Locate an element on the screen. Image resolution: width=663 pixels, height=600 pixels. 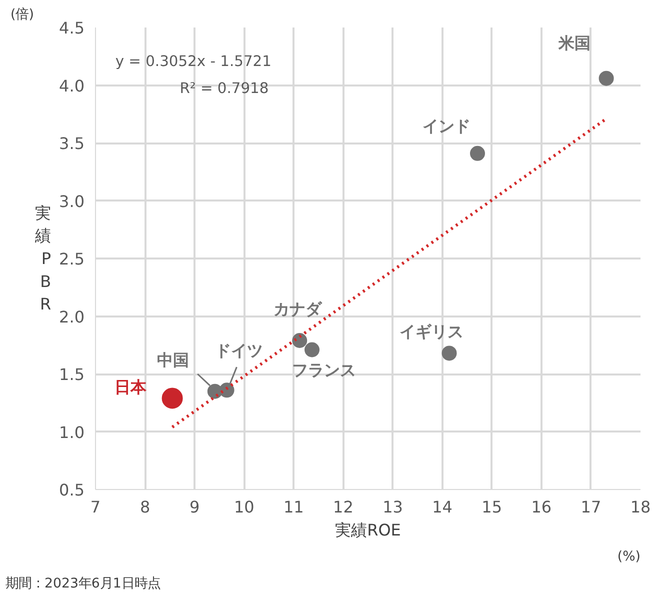
y-axis-title: 実績PBR is located at coordinates (43, 258).